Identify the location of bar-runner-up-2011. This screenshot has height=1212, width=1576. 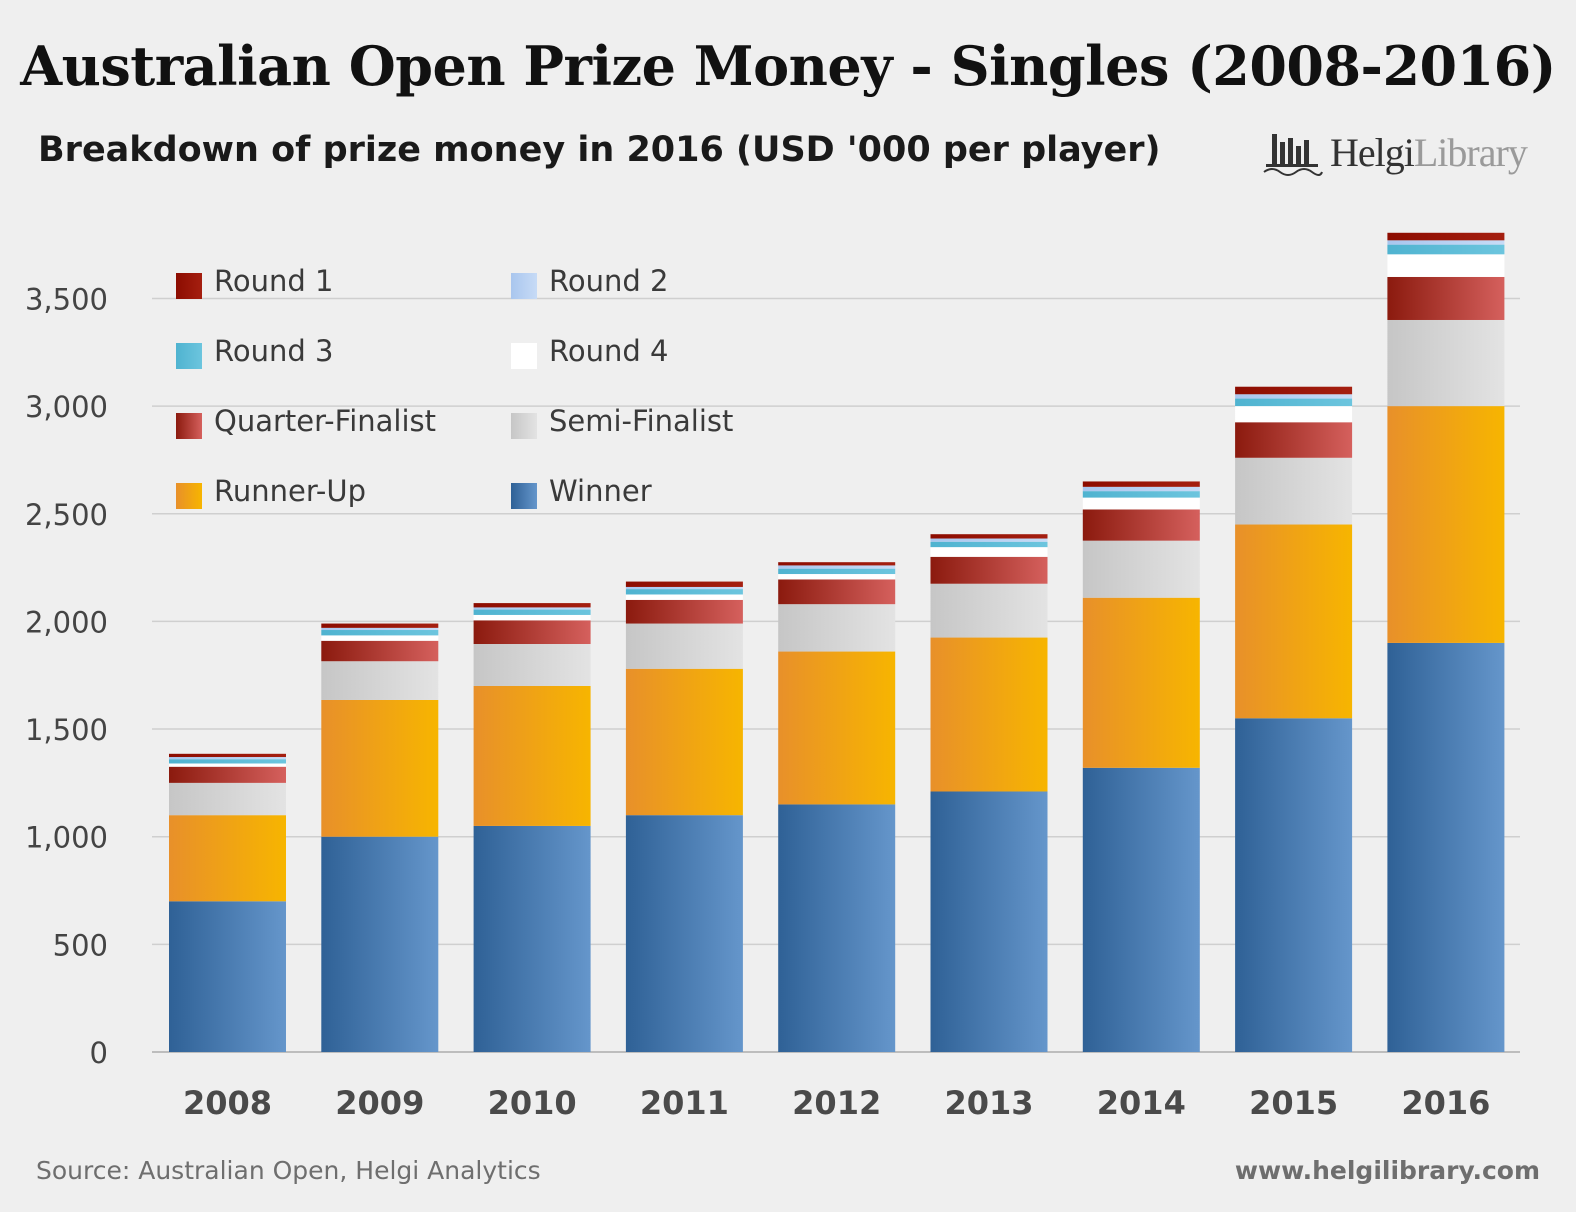
(684, 742).